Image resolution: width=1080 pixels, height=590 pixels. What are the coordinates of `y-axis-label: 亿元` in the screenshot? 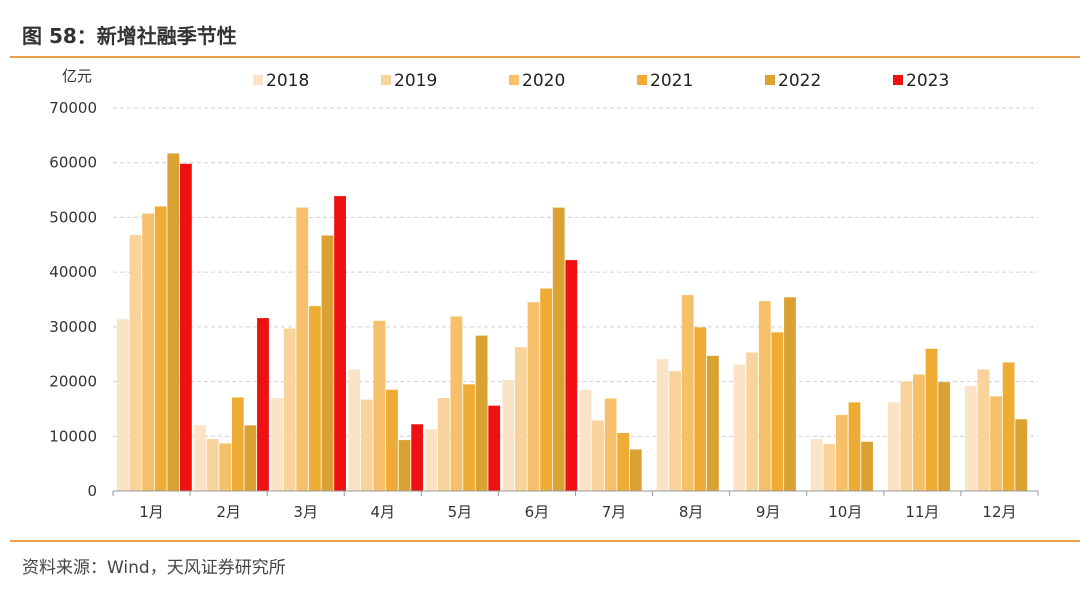 It's located at (77, 76).